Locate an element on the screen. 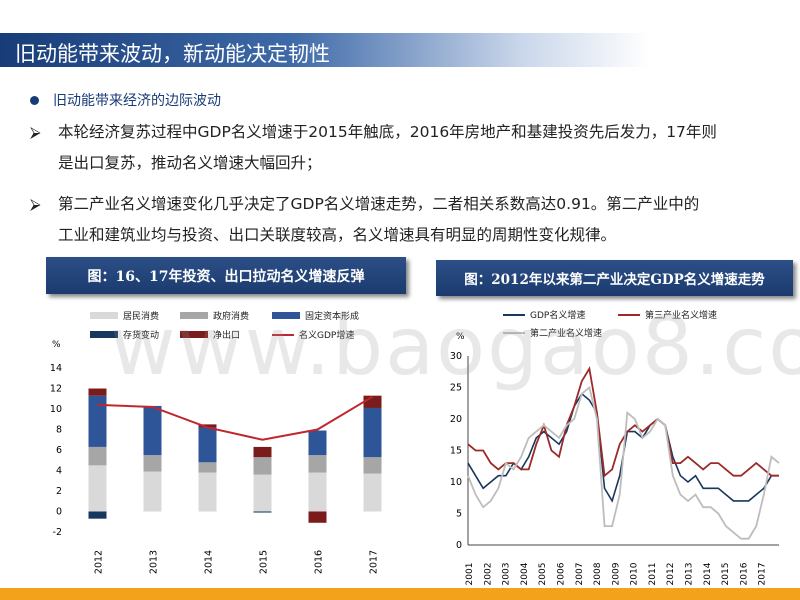 This screenshot has width=800, height=600. chart2-x-tick: 2015 is located at coordinates (726, 574).